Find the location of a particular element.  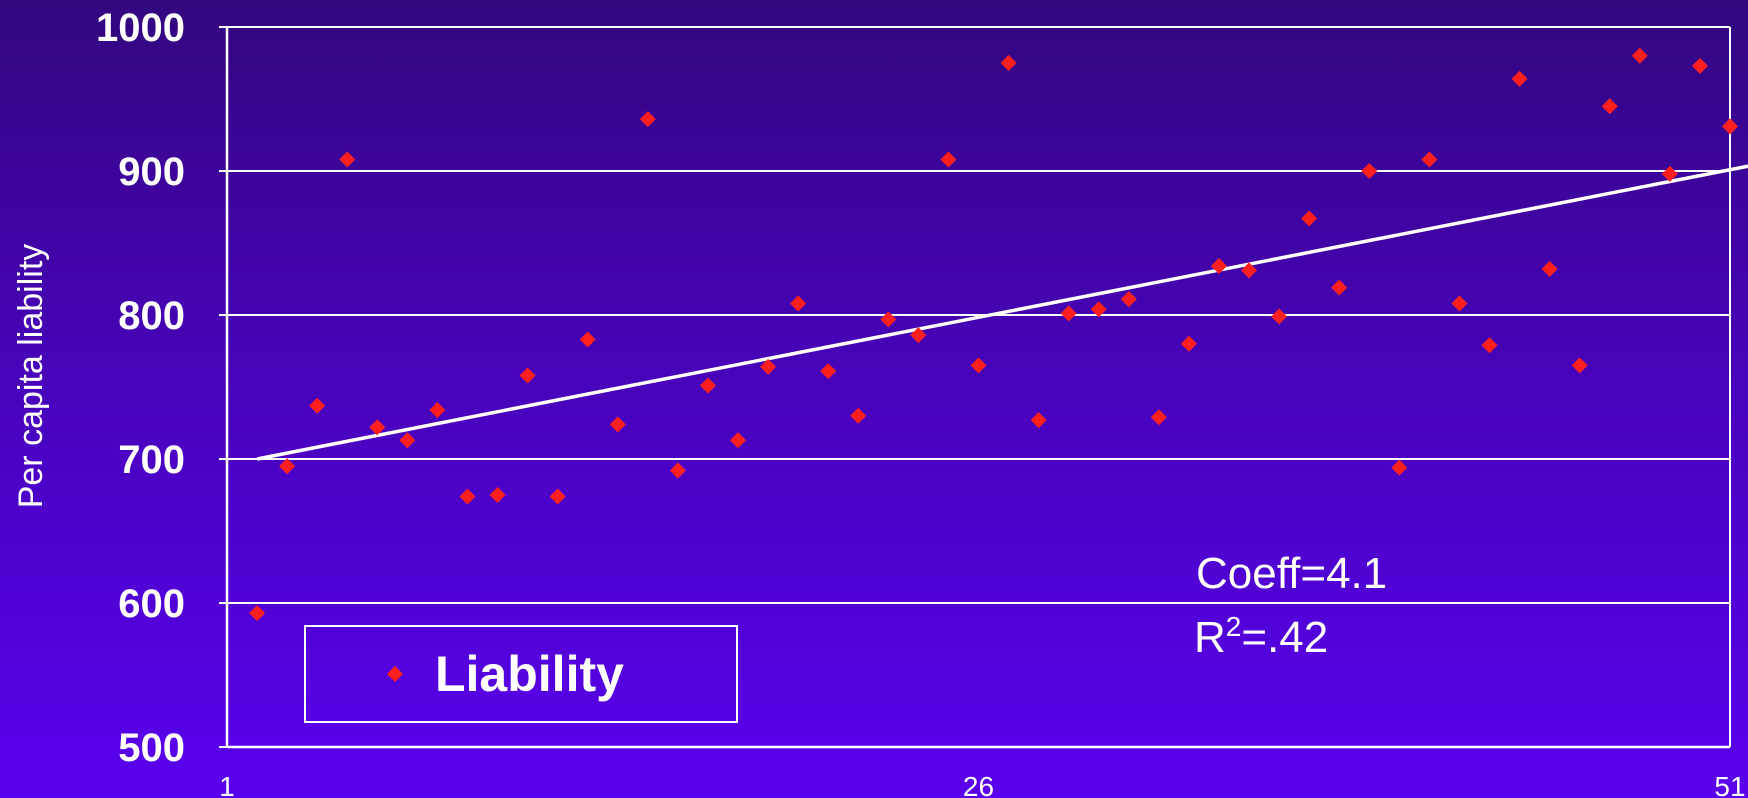

r-squared-annotation: R2=.42 is located at coordinates (1261, 636).